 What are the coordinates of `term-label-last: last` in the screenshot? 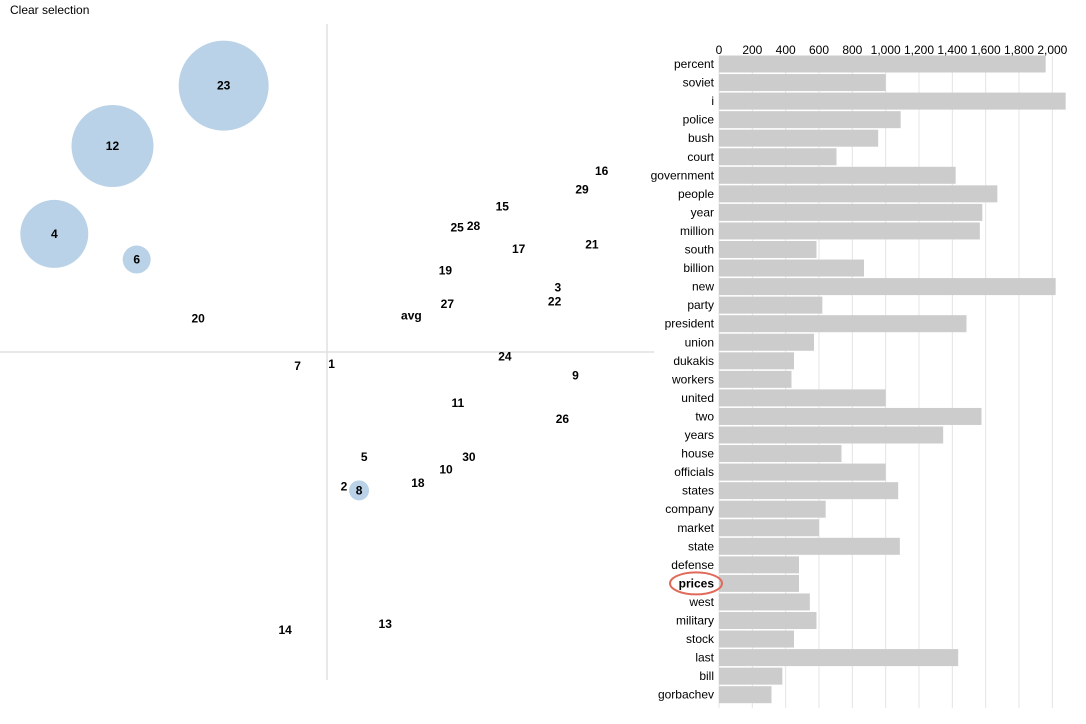 It's located at (704, 658).